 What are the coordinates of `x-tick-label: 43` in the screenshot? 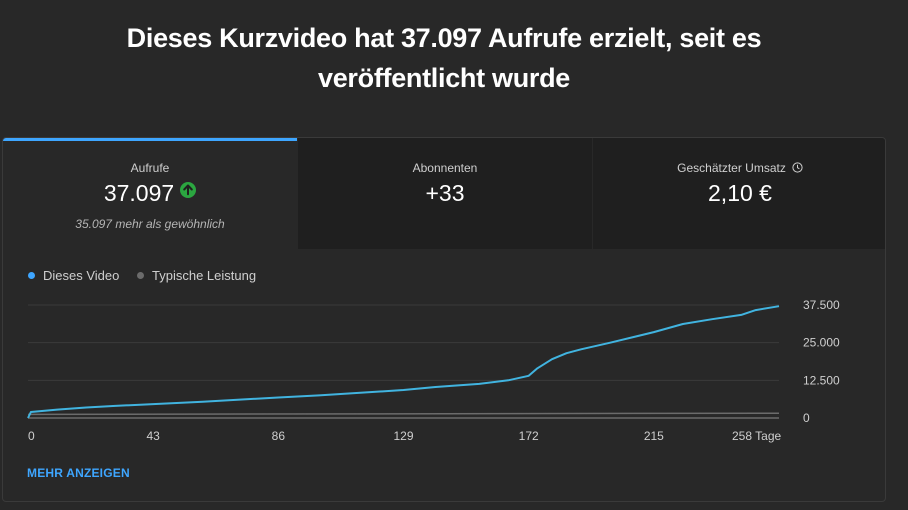 It's located at (153, 436).